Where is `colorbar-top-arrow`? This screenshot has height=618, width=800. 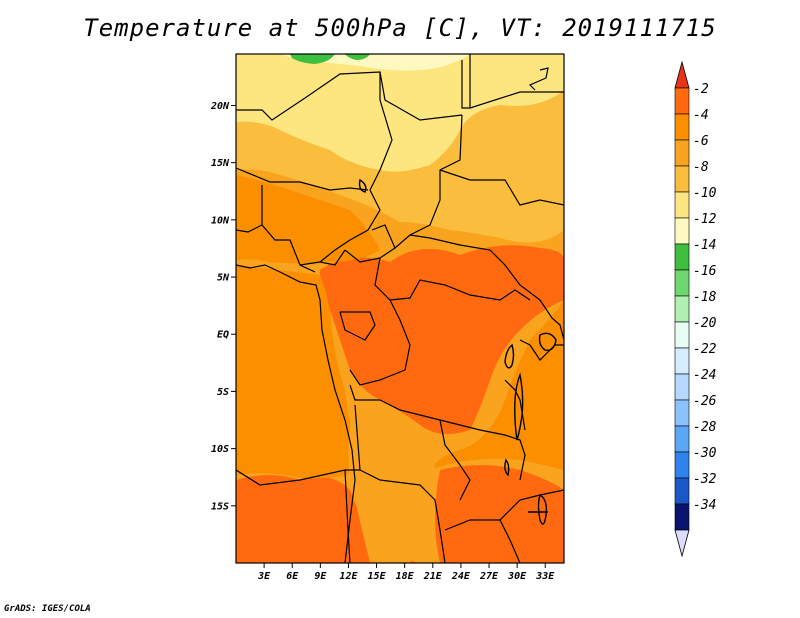
colorbar-top-arrow is located at coordinates (682, 74).